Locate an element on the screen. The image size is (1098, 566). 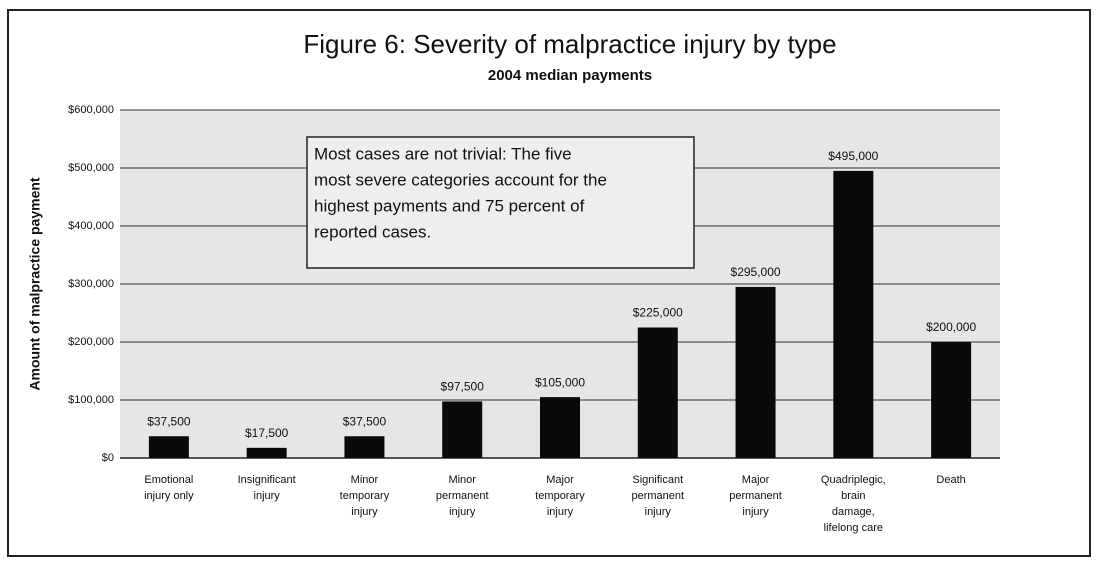
chart-subtitle: 2004 median payments is located at coordinates (570, 75).